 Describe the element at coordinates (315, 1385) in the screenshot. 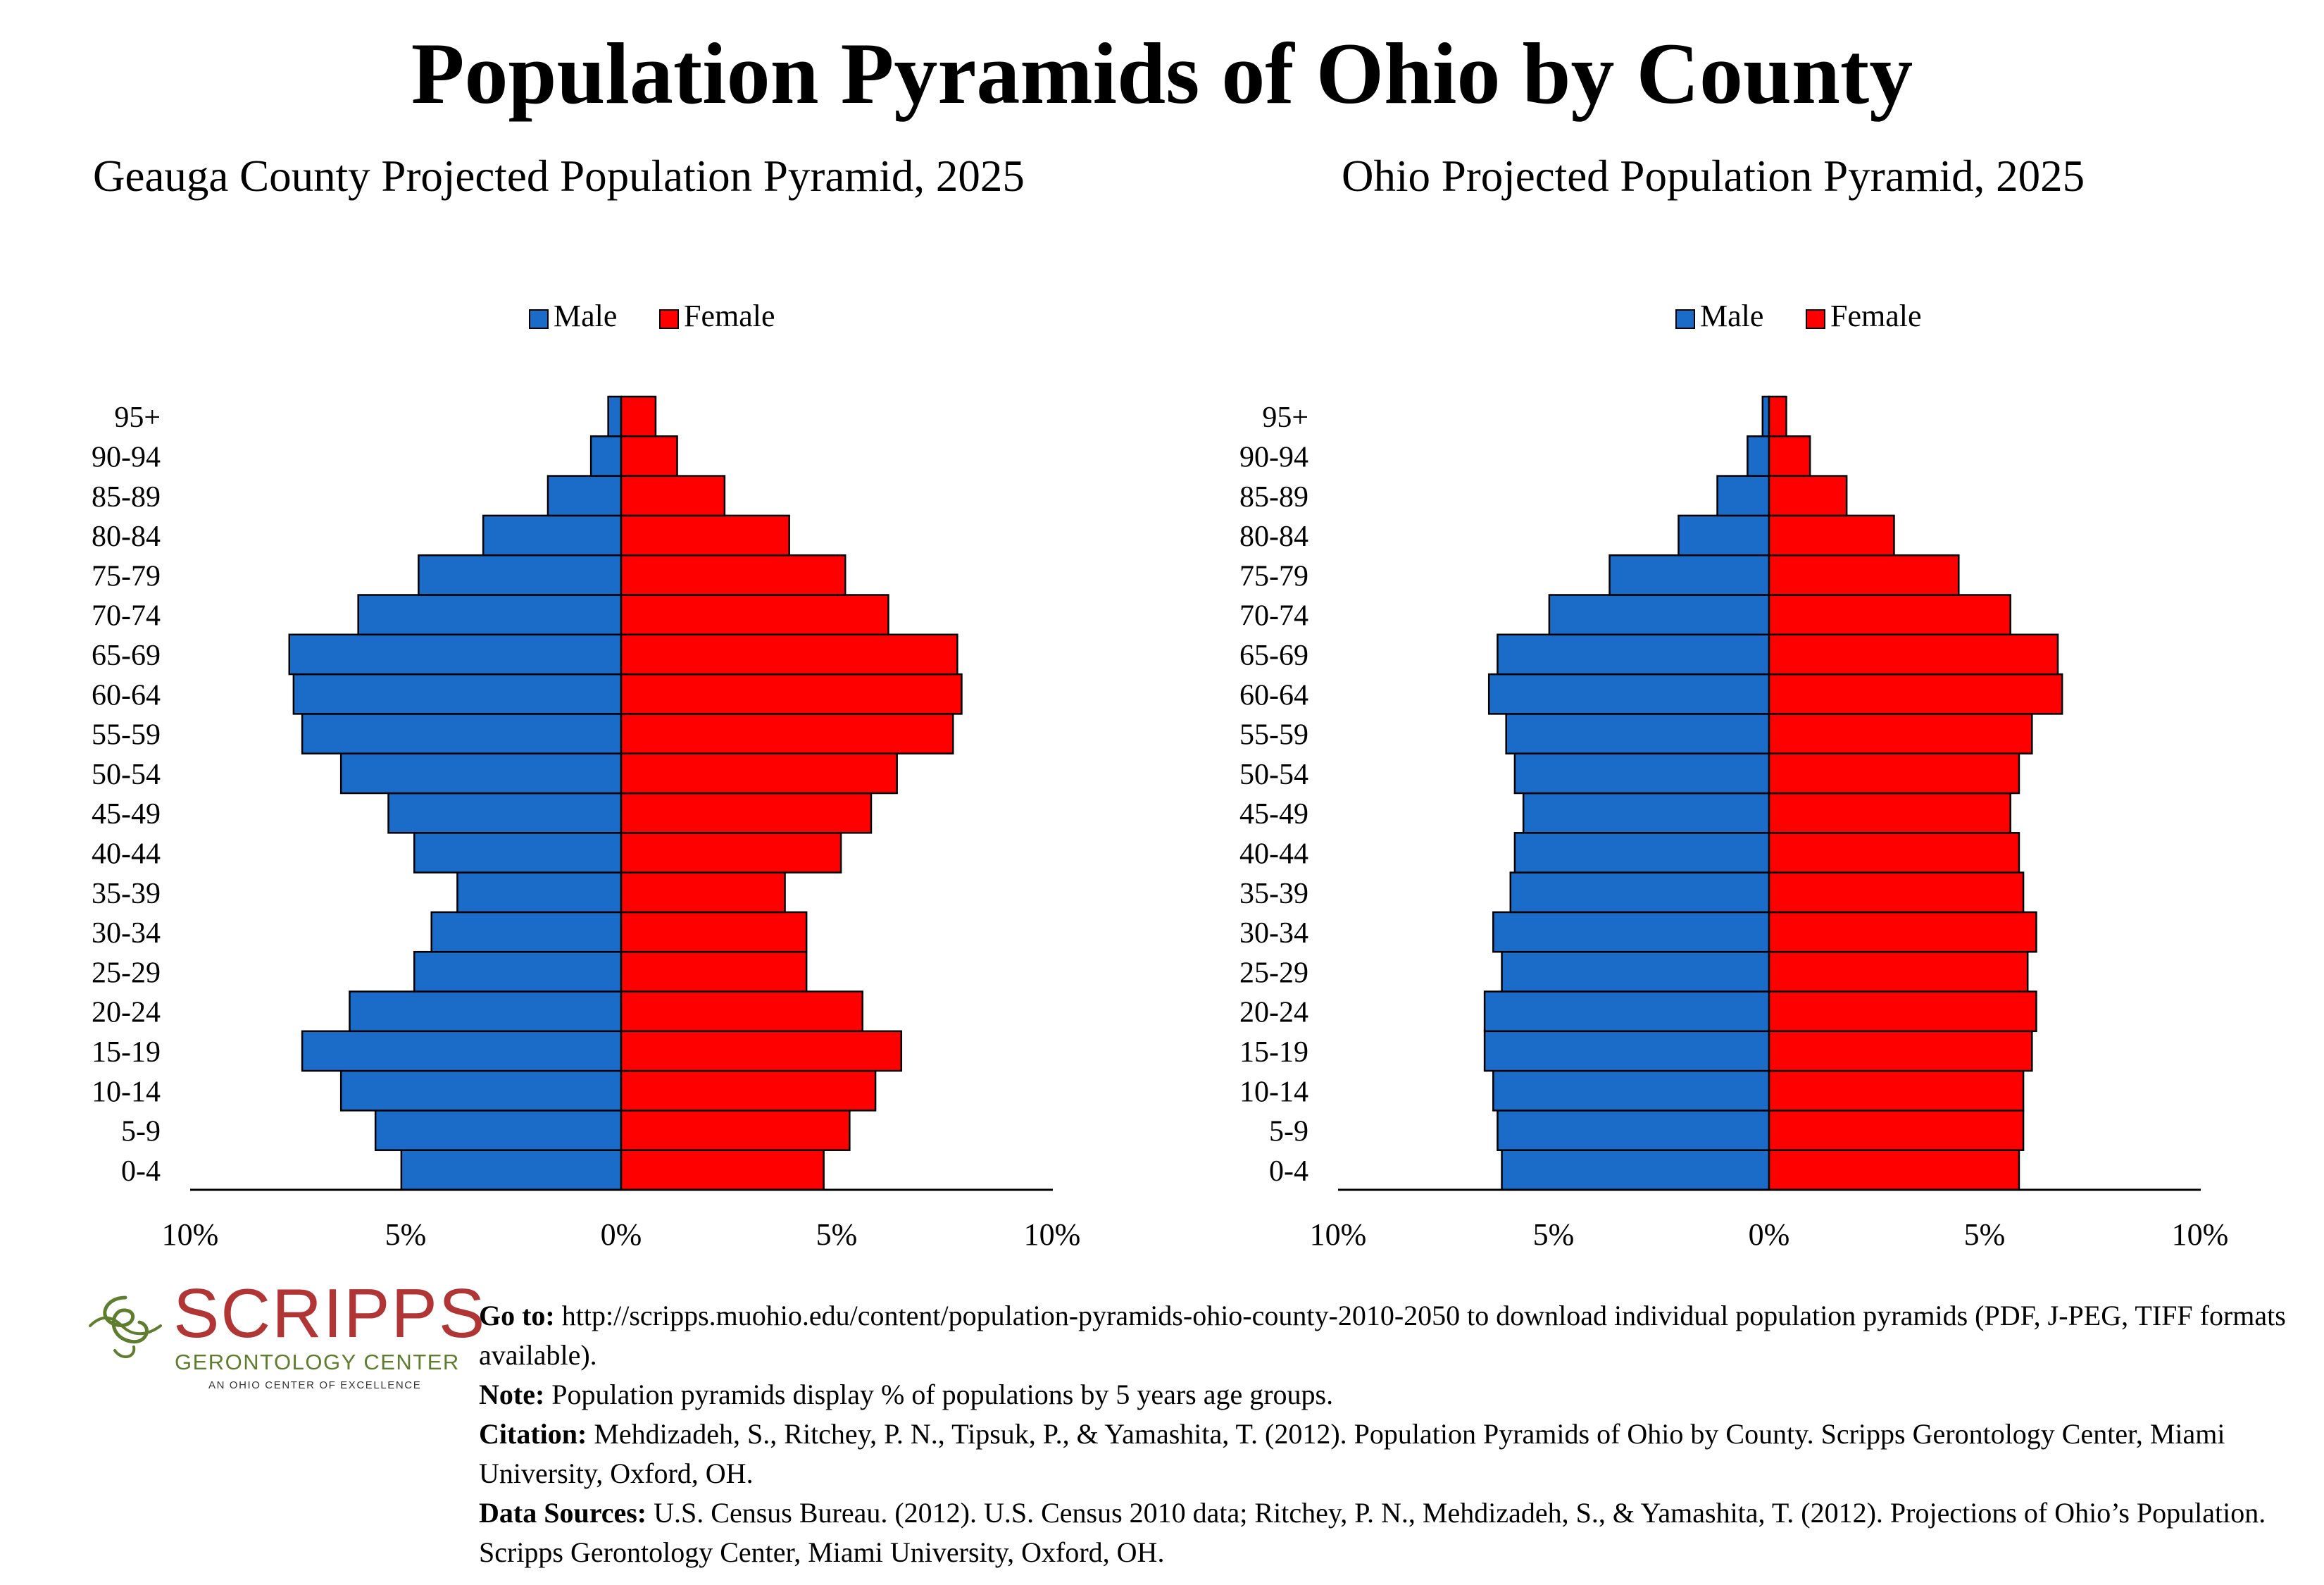

I see `logo-tagline: AN OHIO CENTER OF EXCELLENCE` at that location.